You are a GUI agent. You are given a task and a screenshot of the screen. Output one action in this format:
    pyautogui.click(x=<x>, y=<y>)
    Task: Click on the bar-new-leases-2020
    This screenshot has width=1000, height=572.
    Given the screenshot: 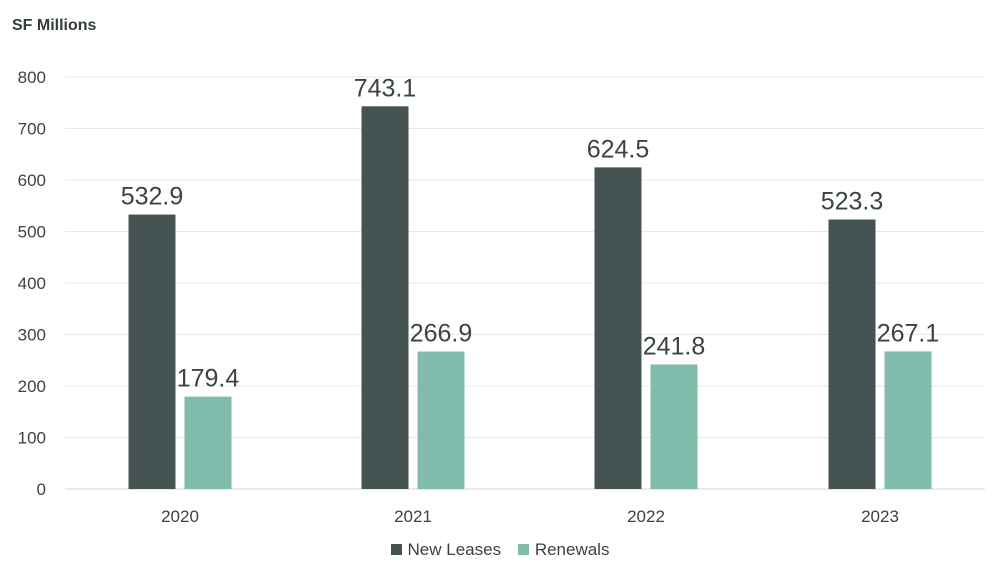 What is the action you would take?
    pyautogui.click(x=152, y=351)
    